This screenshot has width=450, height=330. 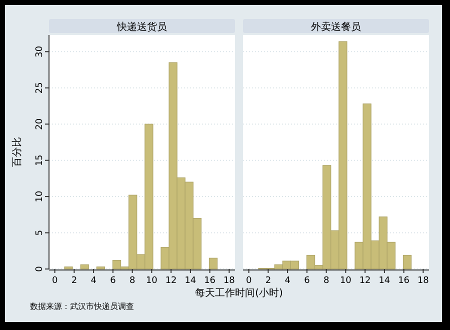 What do you see at coordinates (17, 152) in the screenshot?
I see `y-axis-title: 百分比` at bounding box center [17, 152].